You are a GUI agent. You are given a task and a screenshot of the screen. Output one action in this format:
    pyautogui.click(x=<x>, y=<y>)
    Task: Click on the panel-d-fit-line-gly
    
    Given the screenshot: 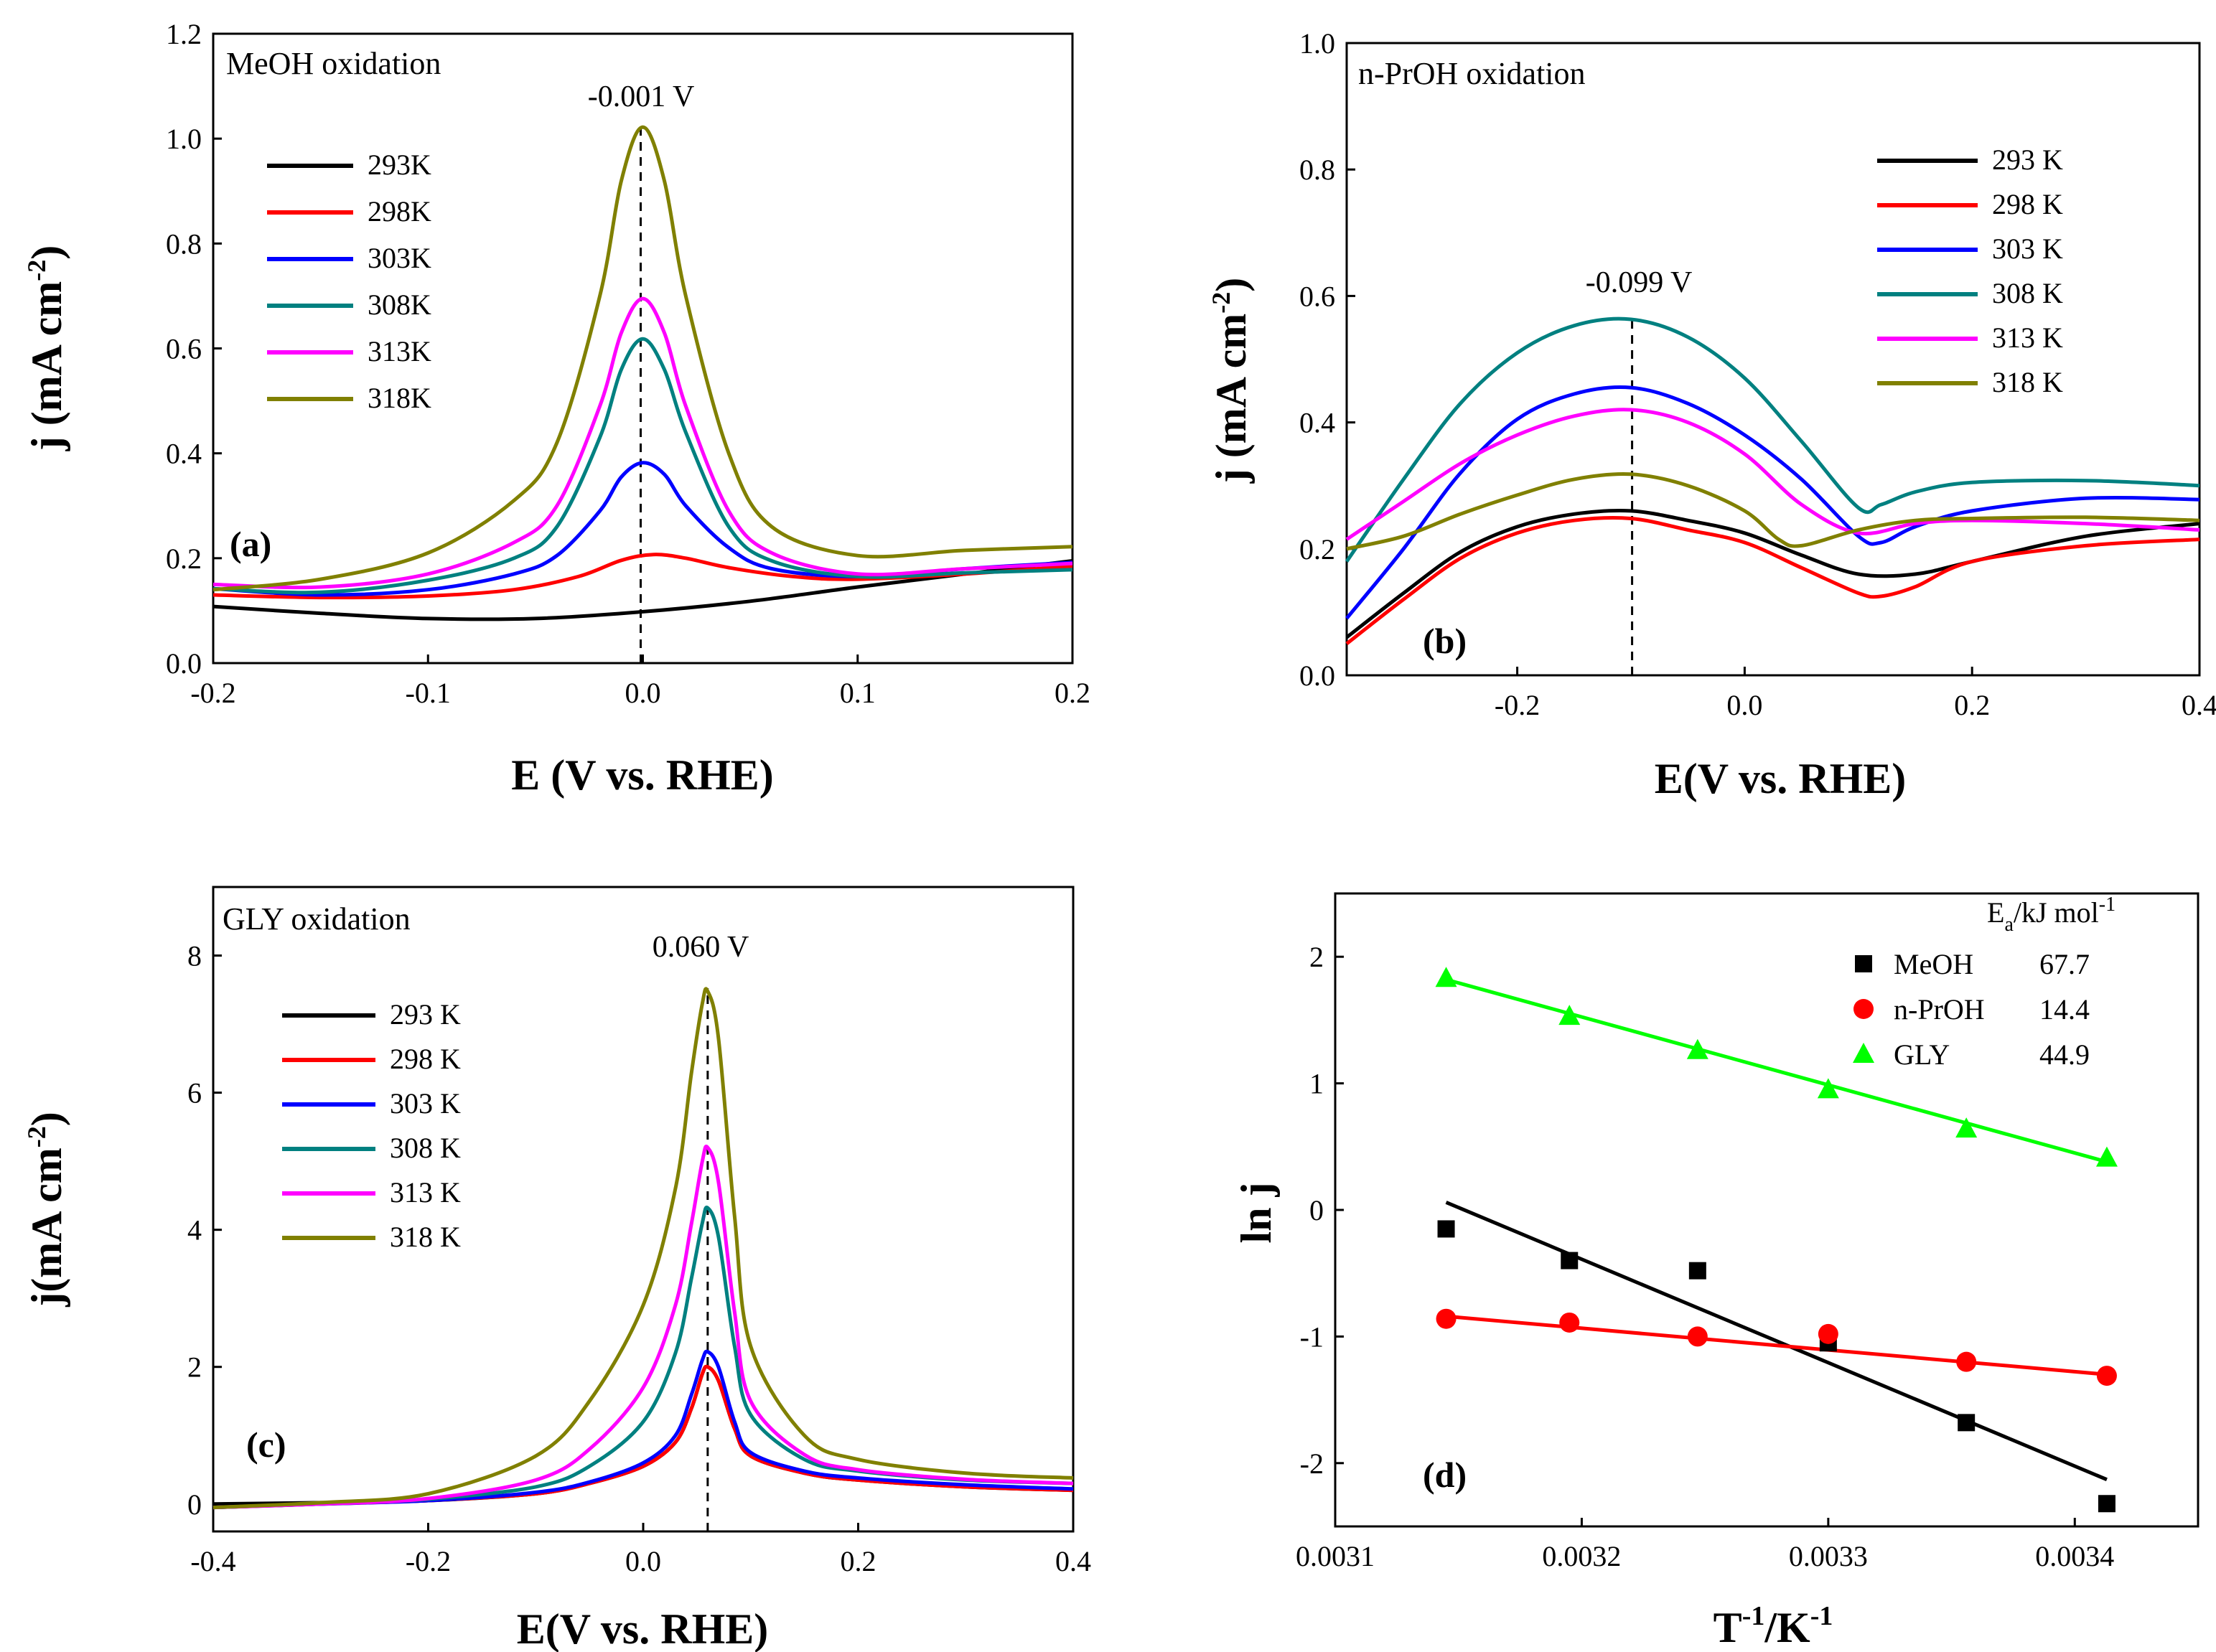 What is the action you would take?
    pyautogui.click(x=1776, y=1070)
    